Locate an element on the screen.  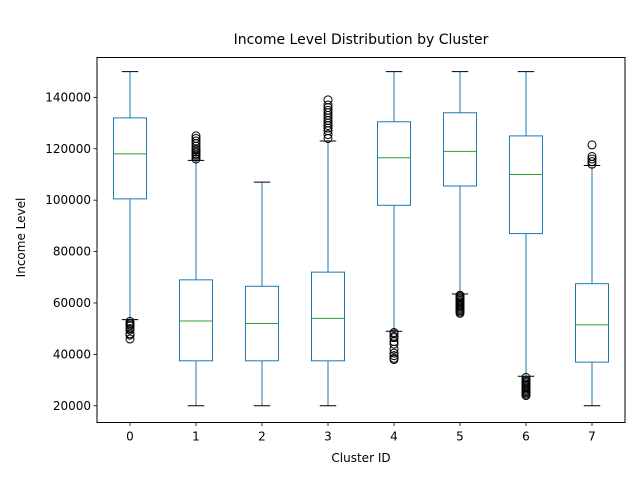
y-axis-label: Income Level is located at coordinates (21, 238).